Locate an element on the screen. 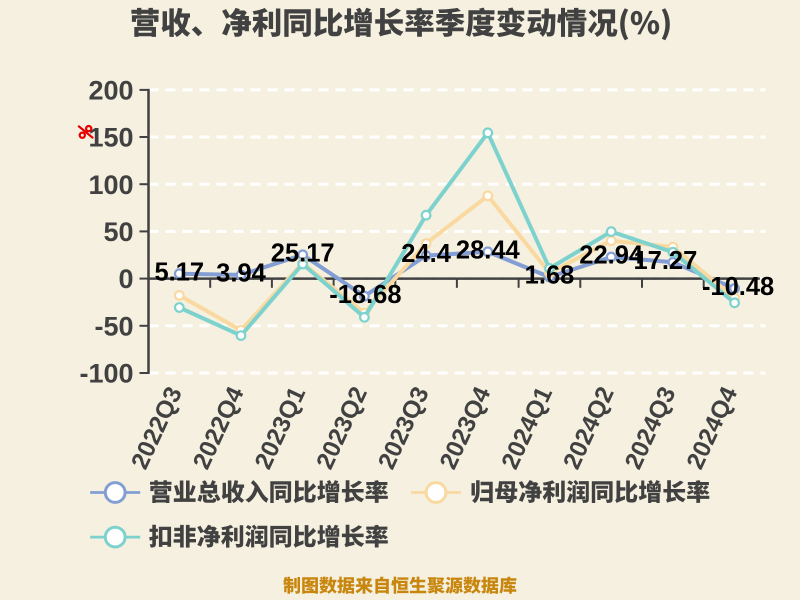 This screenshot has width=800, height=600. svg-text: 17.27 is located at coordinates (665, 261).